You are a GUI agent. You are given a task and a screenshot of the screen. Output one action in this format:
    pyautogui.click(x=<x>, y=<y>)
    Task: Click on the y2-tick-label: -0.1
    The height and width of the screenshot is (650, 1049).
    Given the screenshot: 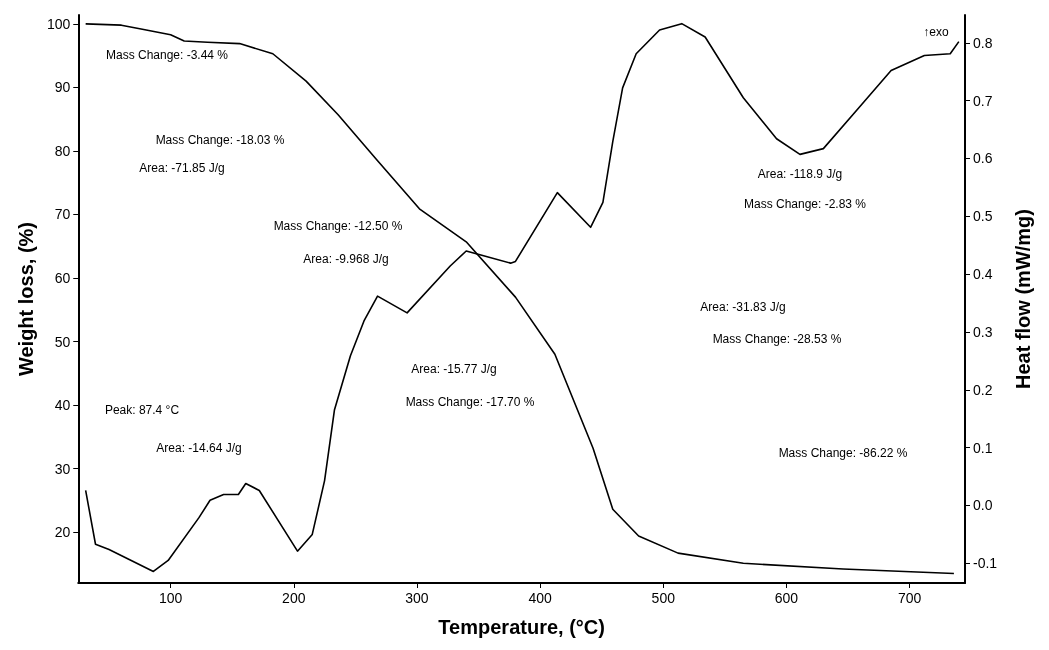 What is the action you would take?
    pyautogui.click(x=985, y=563)
    